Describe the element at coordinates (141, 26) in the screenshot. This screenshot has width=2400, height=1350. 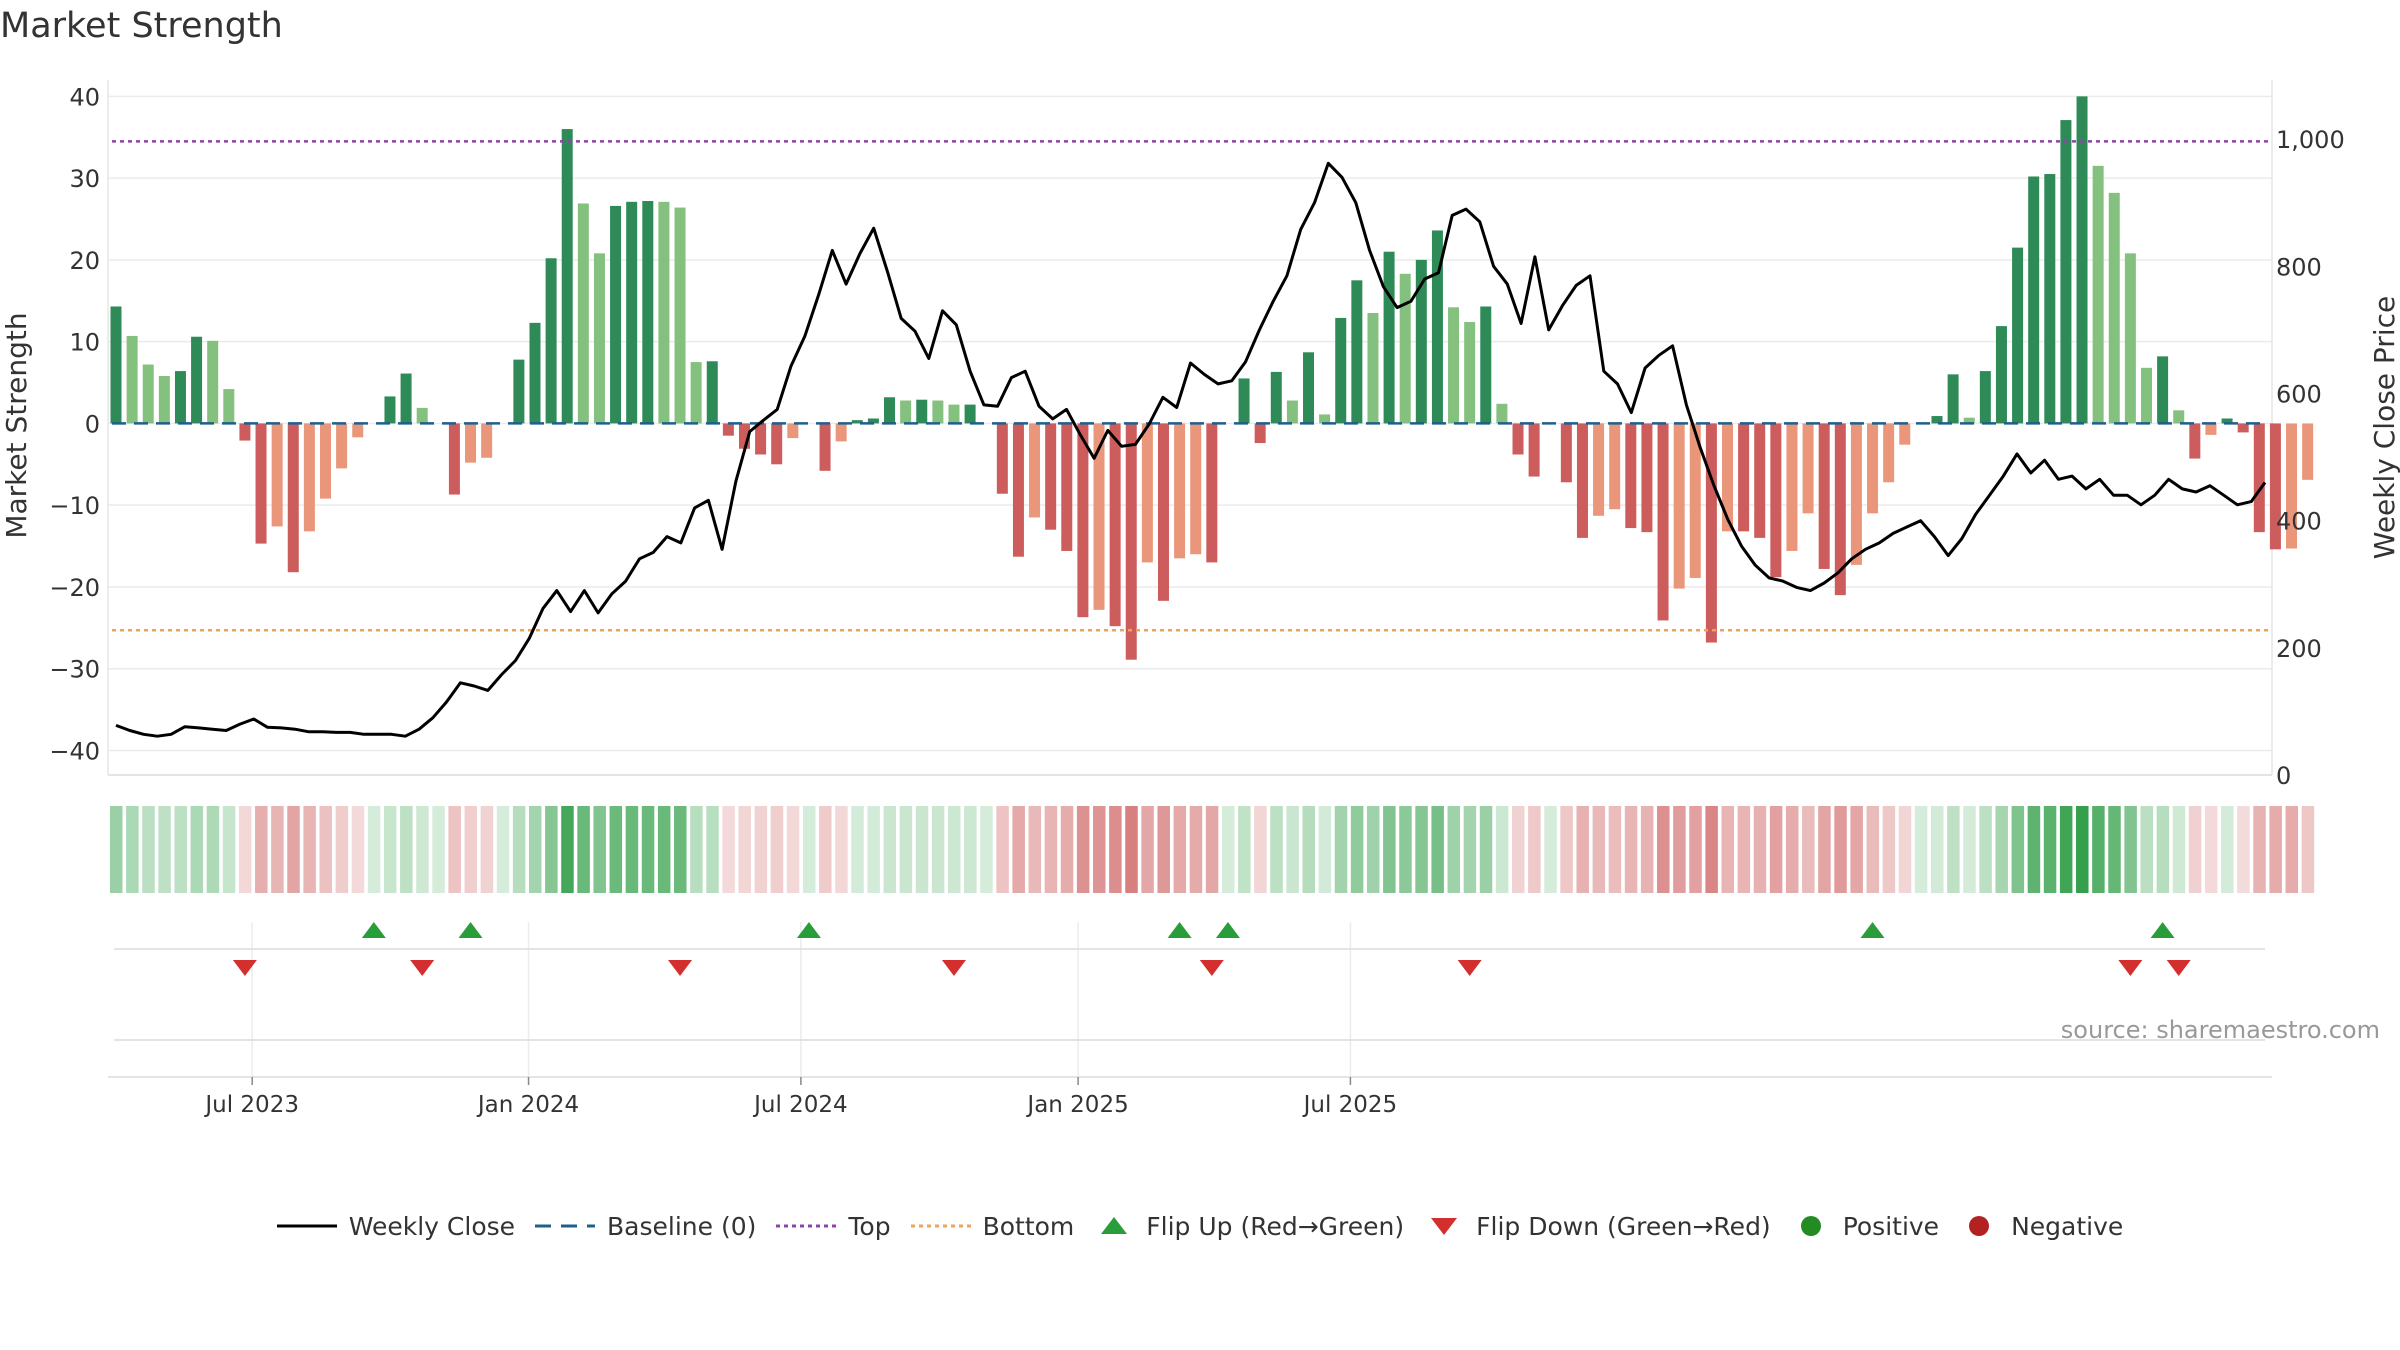
I see `chart-title: Market Strength` at that location.